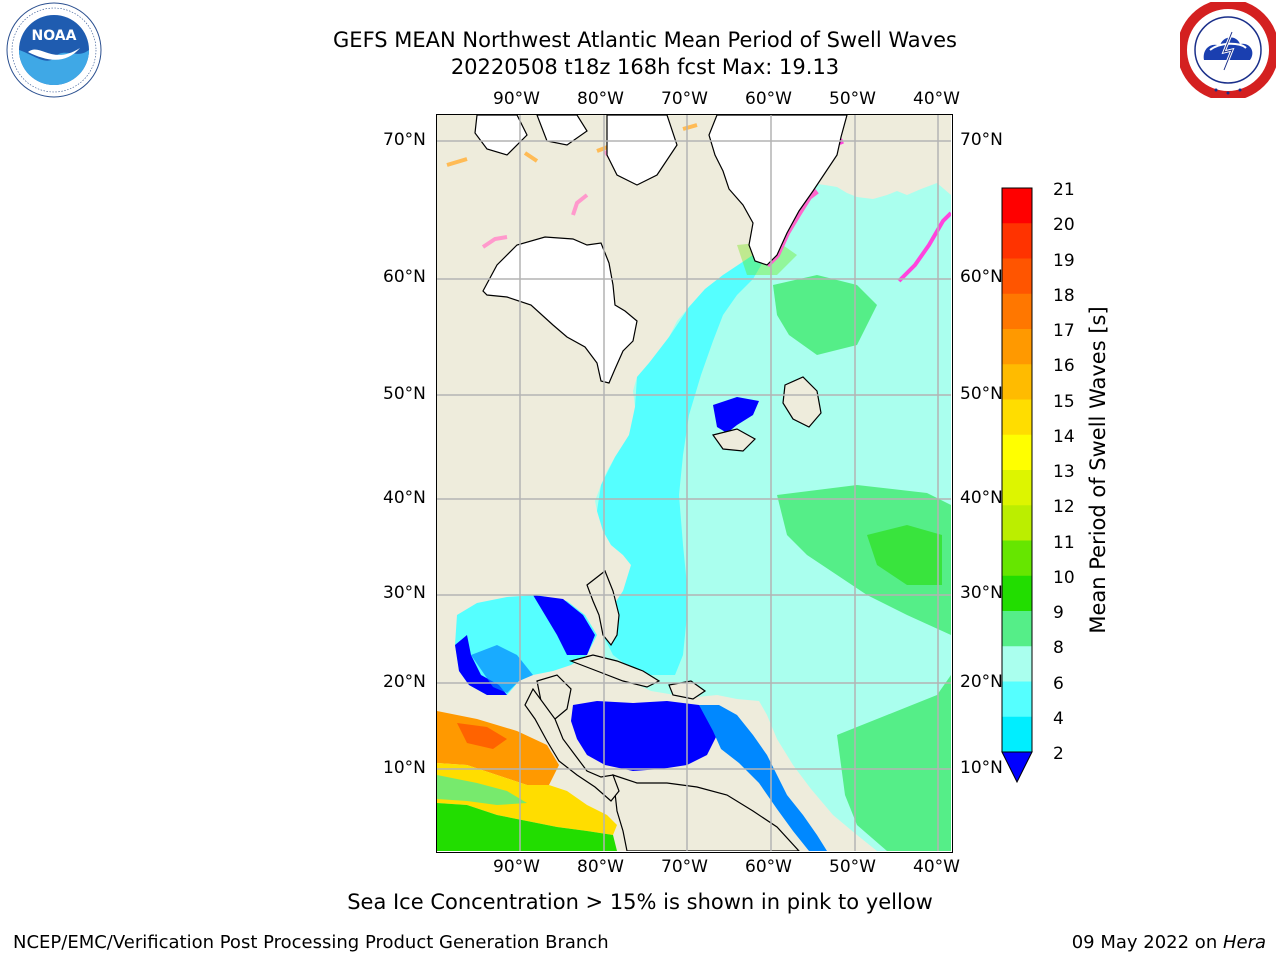 The height and width of the screenshot is (960, 1280). What do you see at coordinates (778, 190) in the screenshot?
I see `greenland` at bounding box center [778, 190].